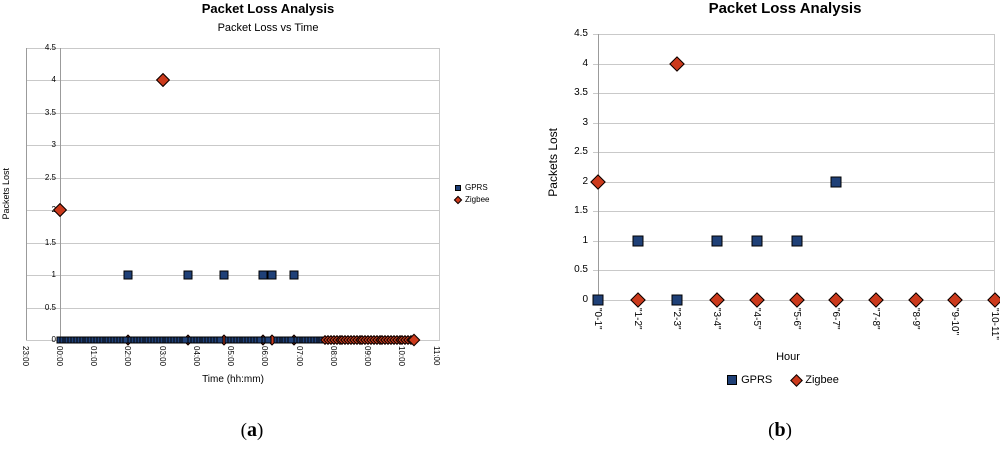  What do you see at coordinates (59, 356) in the screenshot?
I see `x-tick-label: 00:00` at bounding box center [59, 356].